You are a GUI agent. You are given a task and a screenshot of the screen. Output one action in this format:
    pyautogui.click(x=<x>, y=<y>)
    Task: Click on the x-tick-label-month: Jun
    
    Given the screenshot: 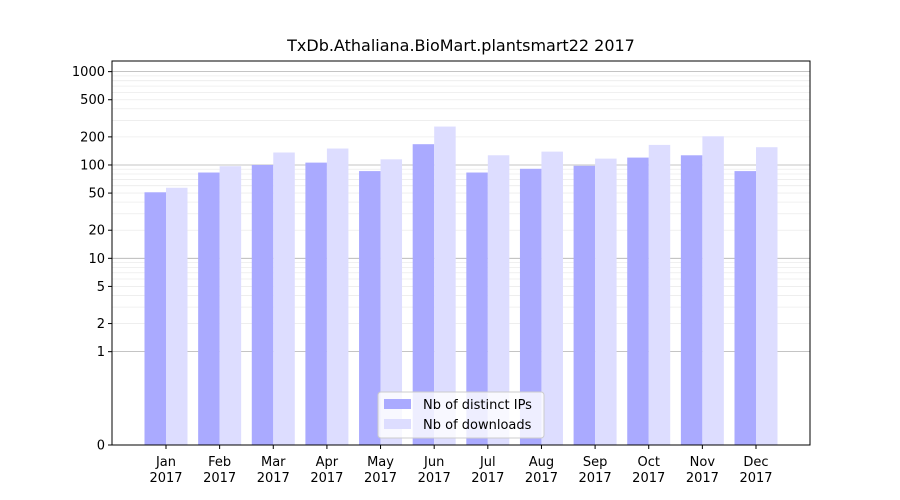 What is the action you would take?
    pyautogui.click(x=433, y=462)
    